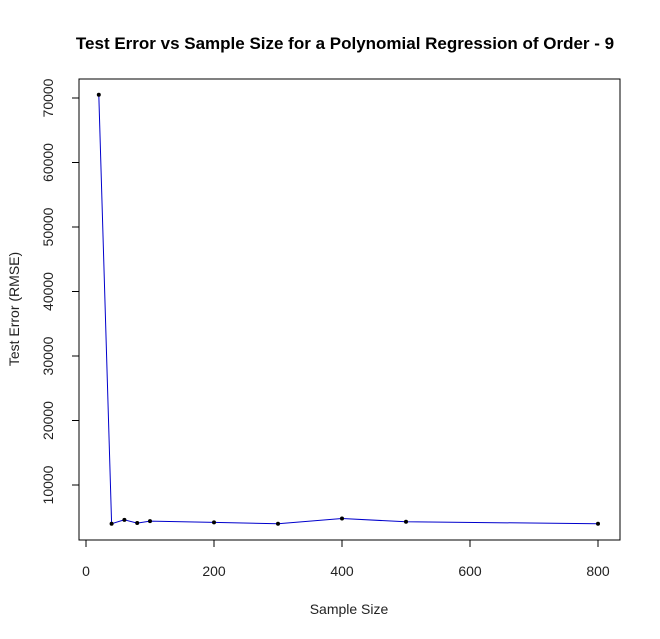 The image size is (660, 639). I want to click on x-axis: 0 200 400 600 800, so click(346, 559).